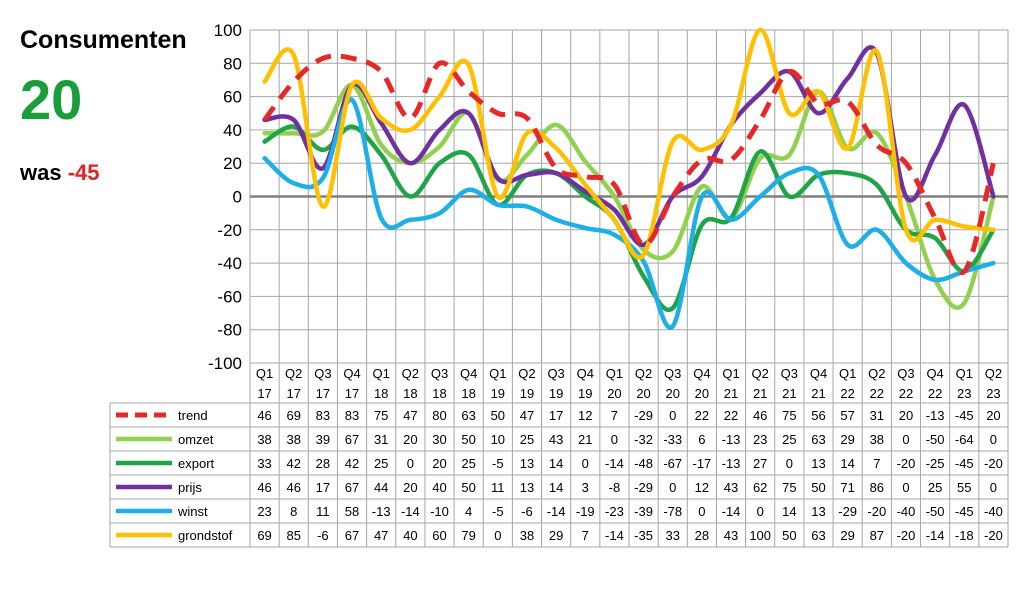 The height and width of the screenshot is (603, 1024). What do you see at coordinates (731, 393) in the screenshot?
I see `x-tick-label-year: 21` at bounding box center [731, 393].